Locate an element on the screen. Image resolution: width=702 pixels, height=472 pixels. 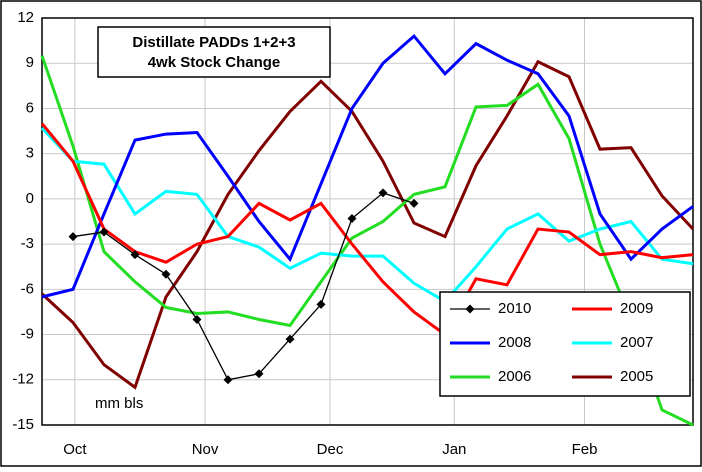
y-tick-label: 9 is located at coordinates (30, 62).